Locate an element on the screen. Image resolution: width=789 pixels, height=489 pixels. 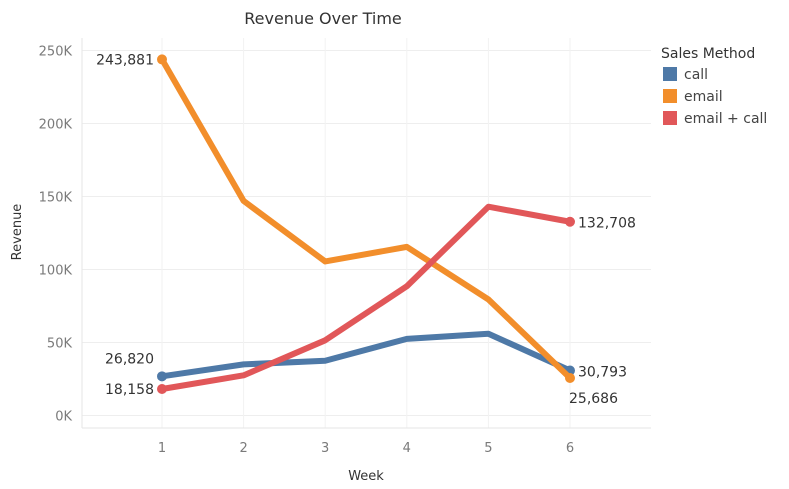
data-label: 25,686 is located at coordinates (593, 399).